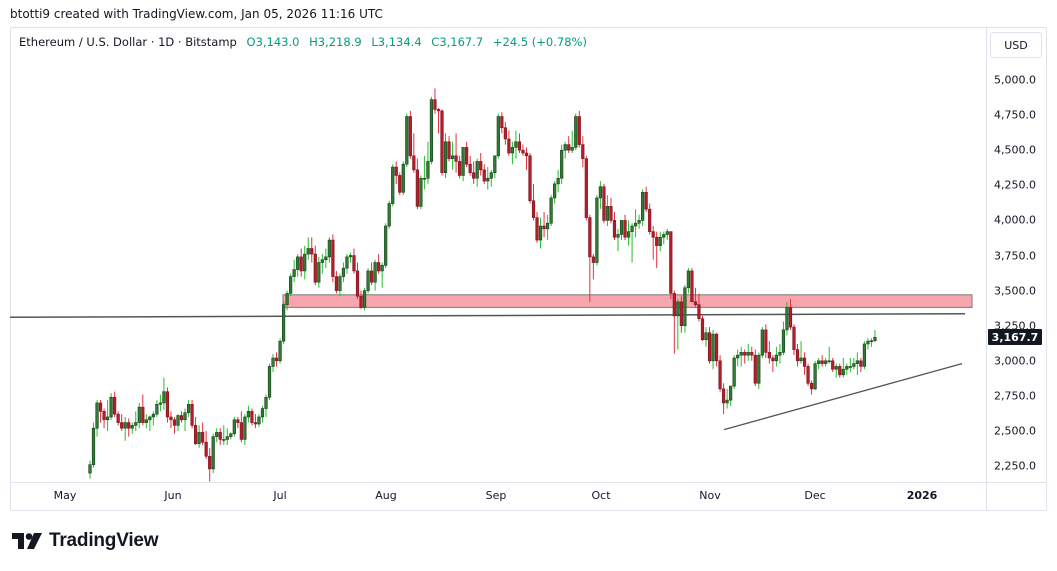  Describe the element at coordinates (1016, 45) in the screenshot. I see `currency-button: USD` at that location.